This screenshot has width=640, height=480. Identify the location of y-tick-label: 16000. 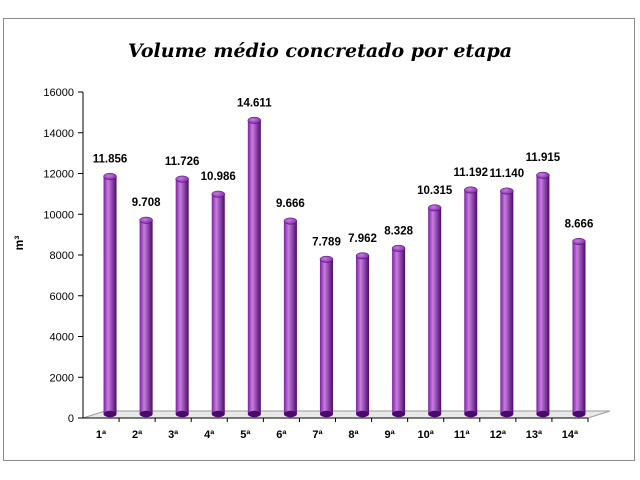
(58, 93).